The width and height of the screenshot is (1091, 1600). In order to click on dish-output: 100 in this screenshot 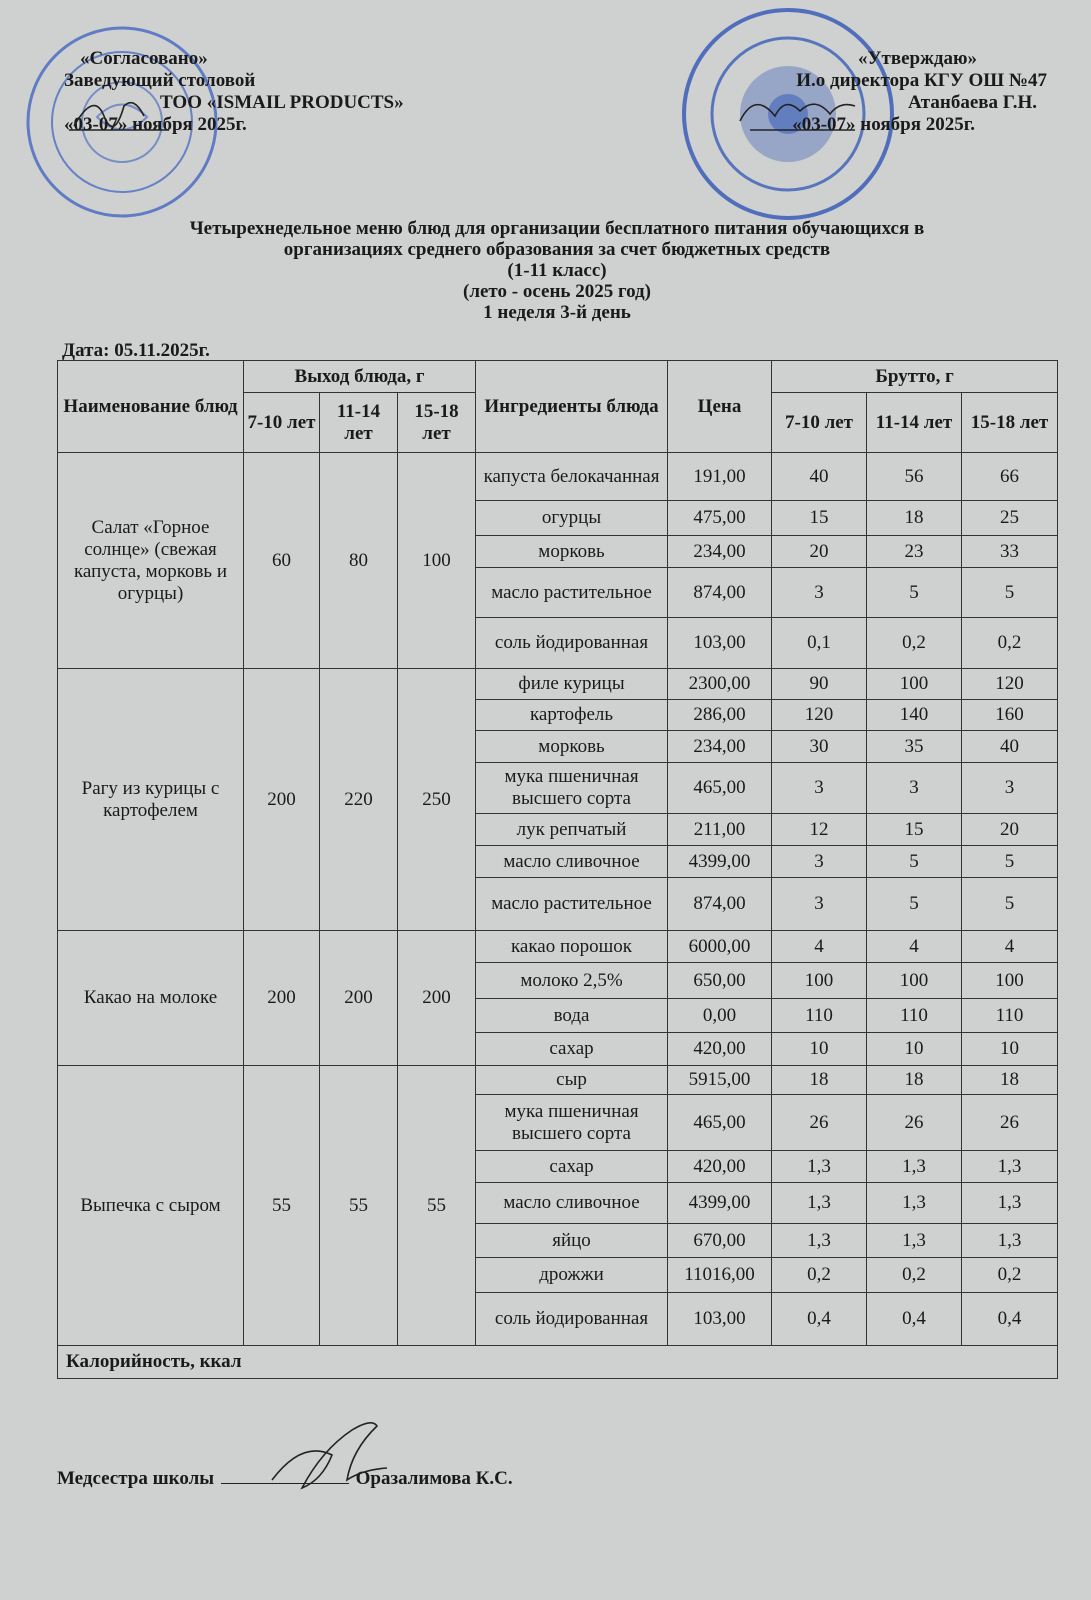, I will do `click(436, 560)`.